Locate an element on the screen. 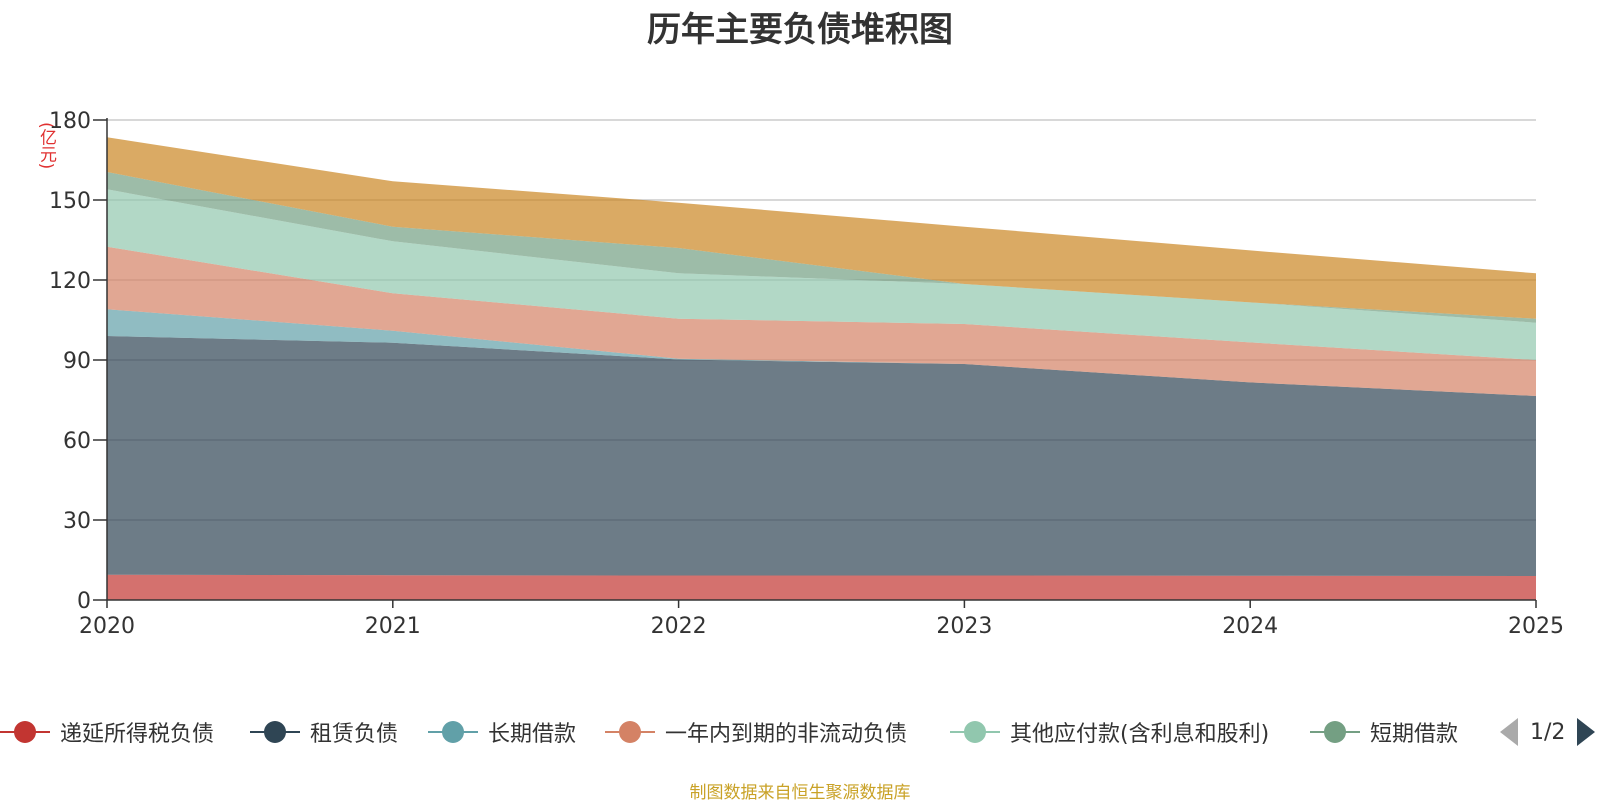 The width and height of the screenshot is (1600, 803). y-tick-label: 180 is located at coordinates (70, 121).